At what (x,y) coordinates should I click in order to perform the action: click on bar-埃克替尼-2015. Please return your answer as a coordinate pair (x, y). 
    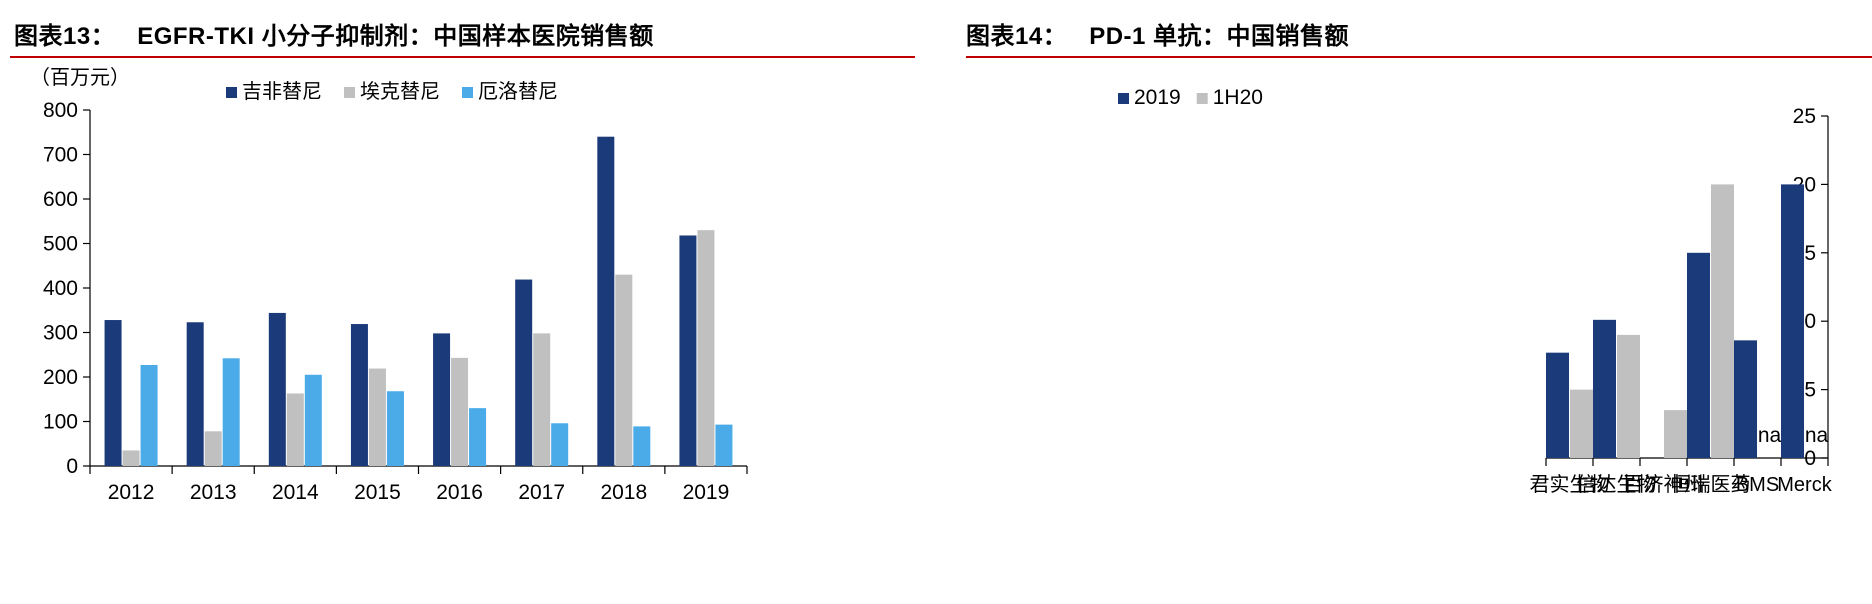
    Looking at the image, I should click on (377, 417).